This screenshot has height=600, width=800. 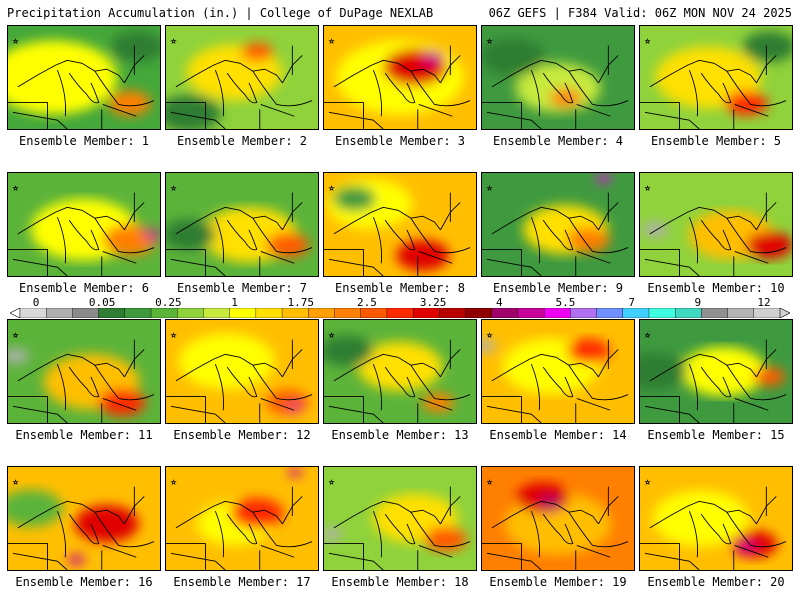 I want to click on colorbar-tick-label: 0.05, so click(x=102, y=302).